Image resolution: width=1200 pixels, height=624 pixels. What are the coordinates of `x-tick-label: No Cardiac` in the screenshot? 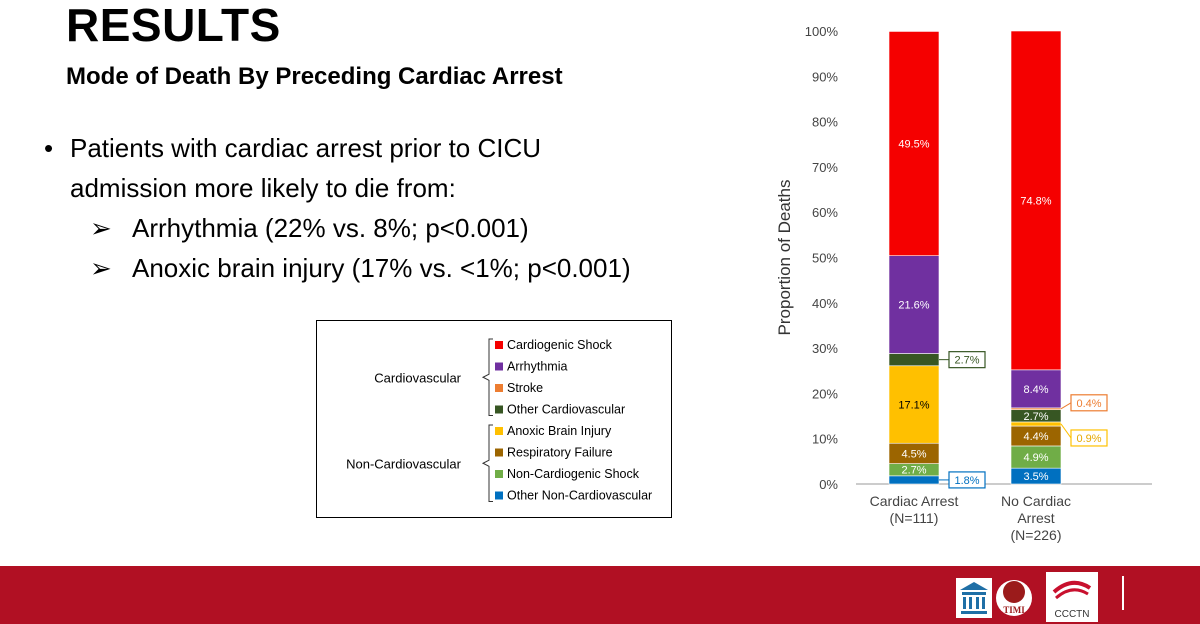 It's located at (1036, 501).